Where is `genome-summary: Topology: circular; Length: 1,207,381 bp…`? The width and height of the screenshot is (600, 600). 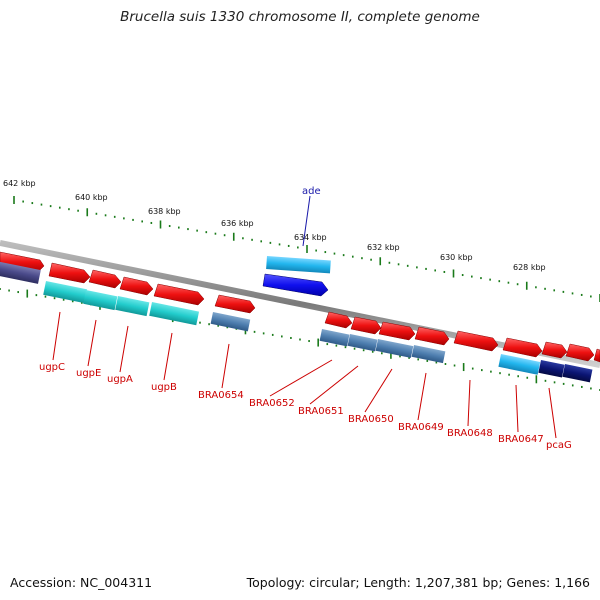 genome-summary: Topology: circular; Length: 1,207,381 bp… is located at coordinates (418, 582).